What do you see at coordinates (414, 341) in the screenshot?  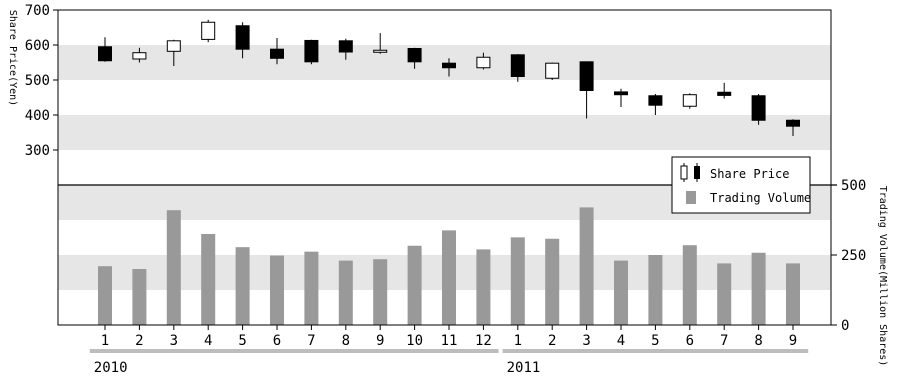 I see `month-tick-label: 10` at bounding box center [414, 341].